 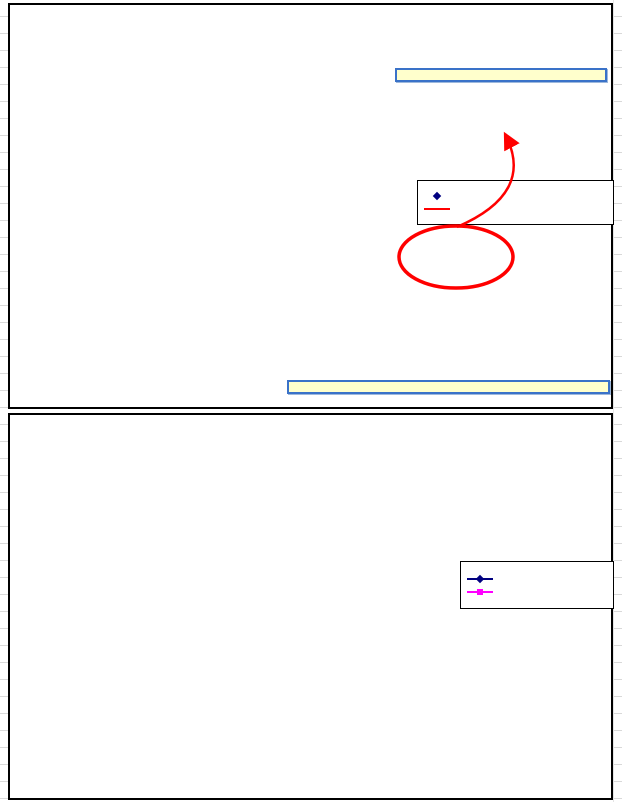 I want to click on square-marker-icon, so click(x=480, y=592).